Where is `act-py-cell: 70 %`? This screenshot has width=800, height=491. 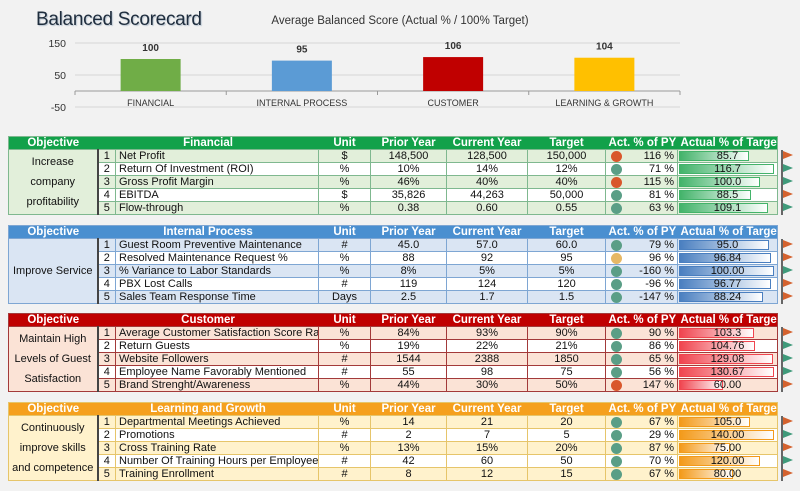
act-py-cell: 70 % is located at coordinates (642, 461).